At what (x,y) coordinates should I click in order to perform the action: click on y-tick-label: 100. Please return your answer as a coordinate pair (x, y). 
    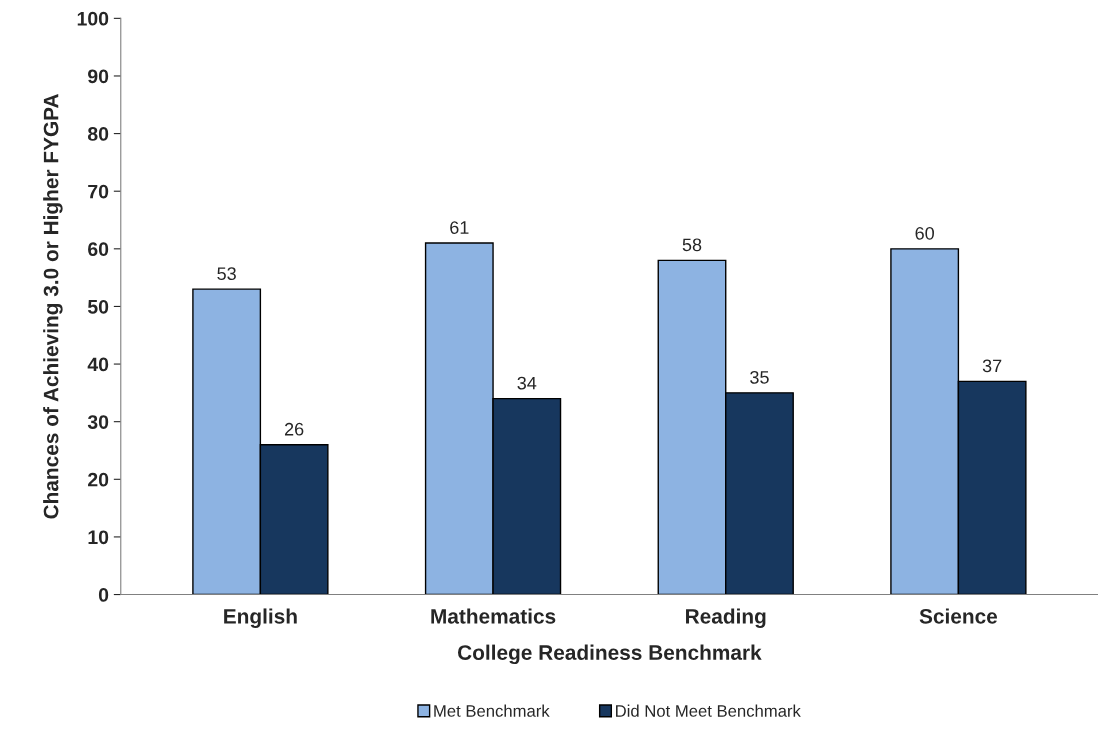
    Looking at the image, I should click on (93, 18).